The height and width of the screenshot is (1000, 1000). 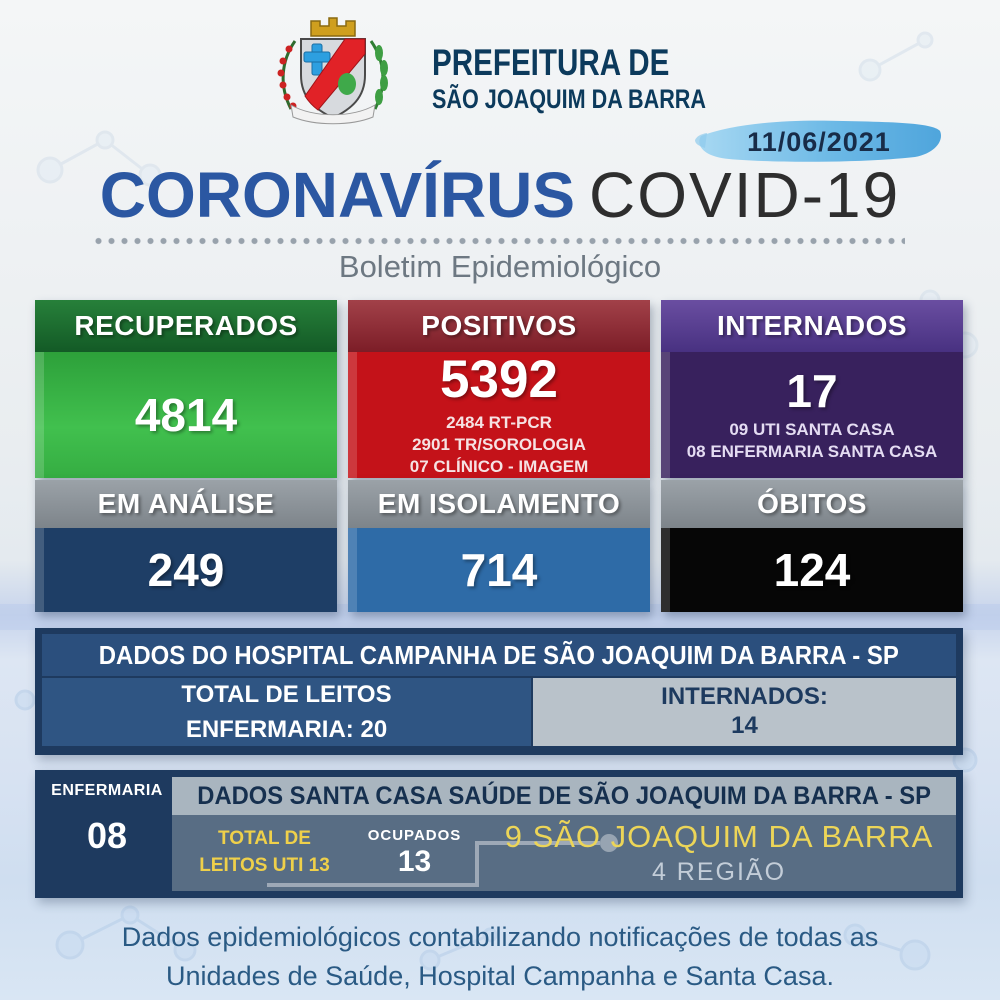 I want to click on stat-card-obitos: ÓBITOS 124, so click(x=812, y=546).